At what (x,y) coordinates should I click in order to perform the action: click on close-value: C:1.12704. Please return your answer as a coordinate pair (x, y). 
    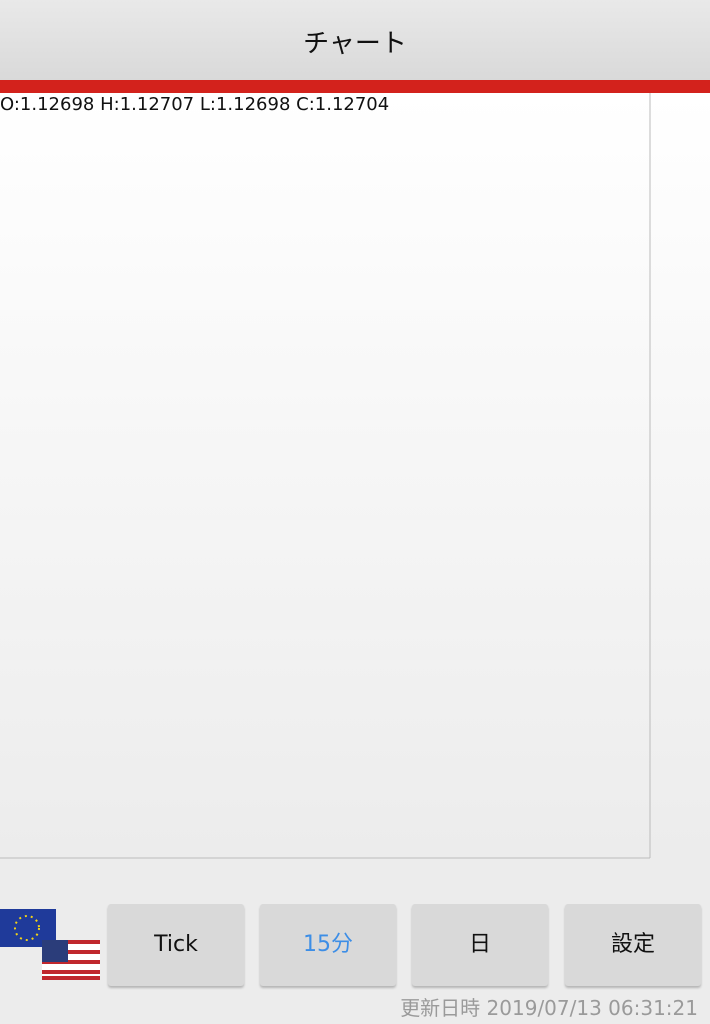
    Looking at the image, I should click on (343, 104).